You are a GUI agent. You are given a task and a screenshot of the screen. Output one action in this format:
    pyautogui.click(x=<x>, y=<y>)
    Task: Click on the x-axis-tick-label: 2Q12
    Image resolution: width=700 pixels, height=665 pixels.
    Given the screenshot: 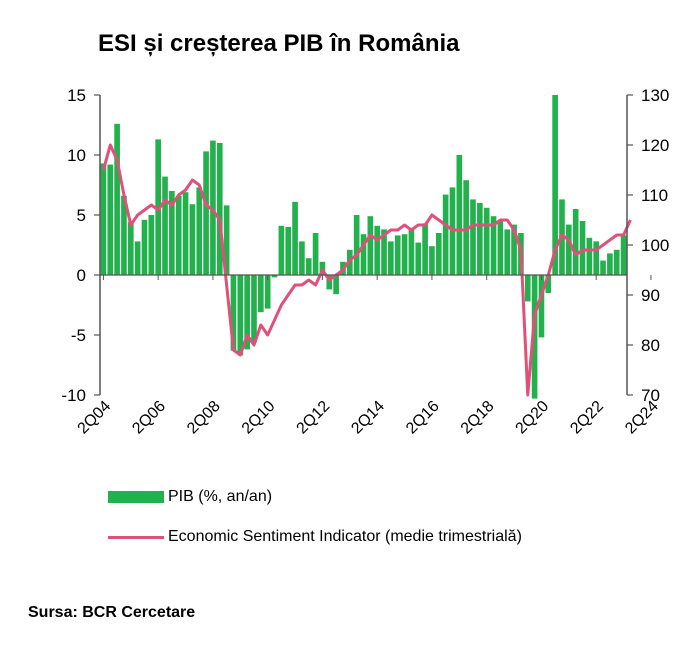 What is the action you would take?
    pyautogui.click(x=314, y=418)
    